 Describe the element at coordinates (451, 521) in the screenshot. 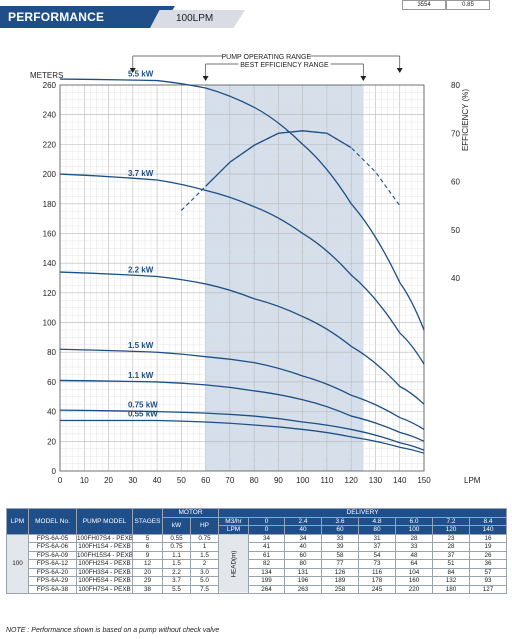

I see `th-m3hr-value: 7.2` at that location.